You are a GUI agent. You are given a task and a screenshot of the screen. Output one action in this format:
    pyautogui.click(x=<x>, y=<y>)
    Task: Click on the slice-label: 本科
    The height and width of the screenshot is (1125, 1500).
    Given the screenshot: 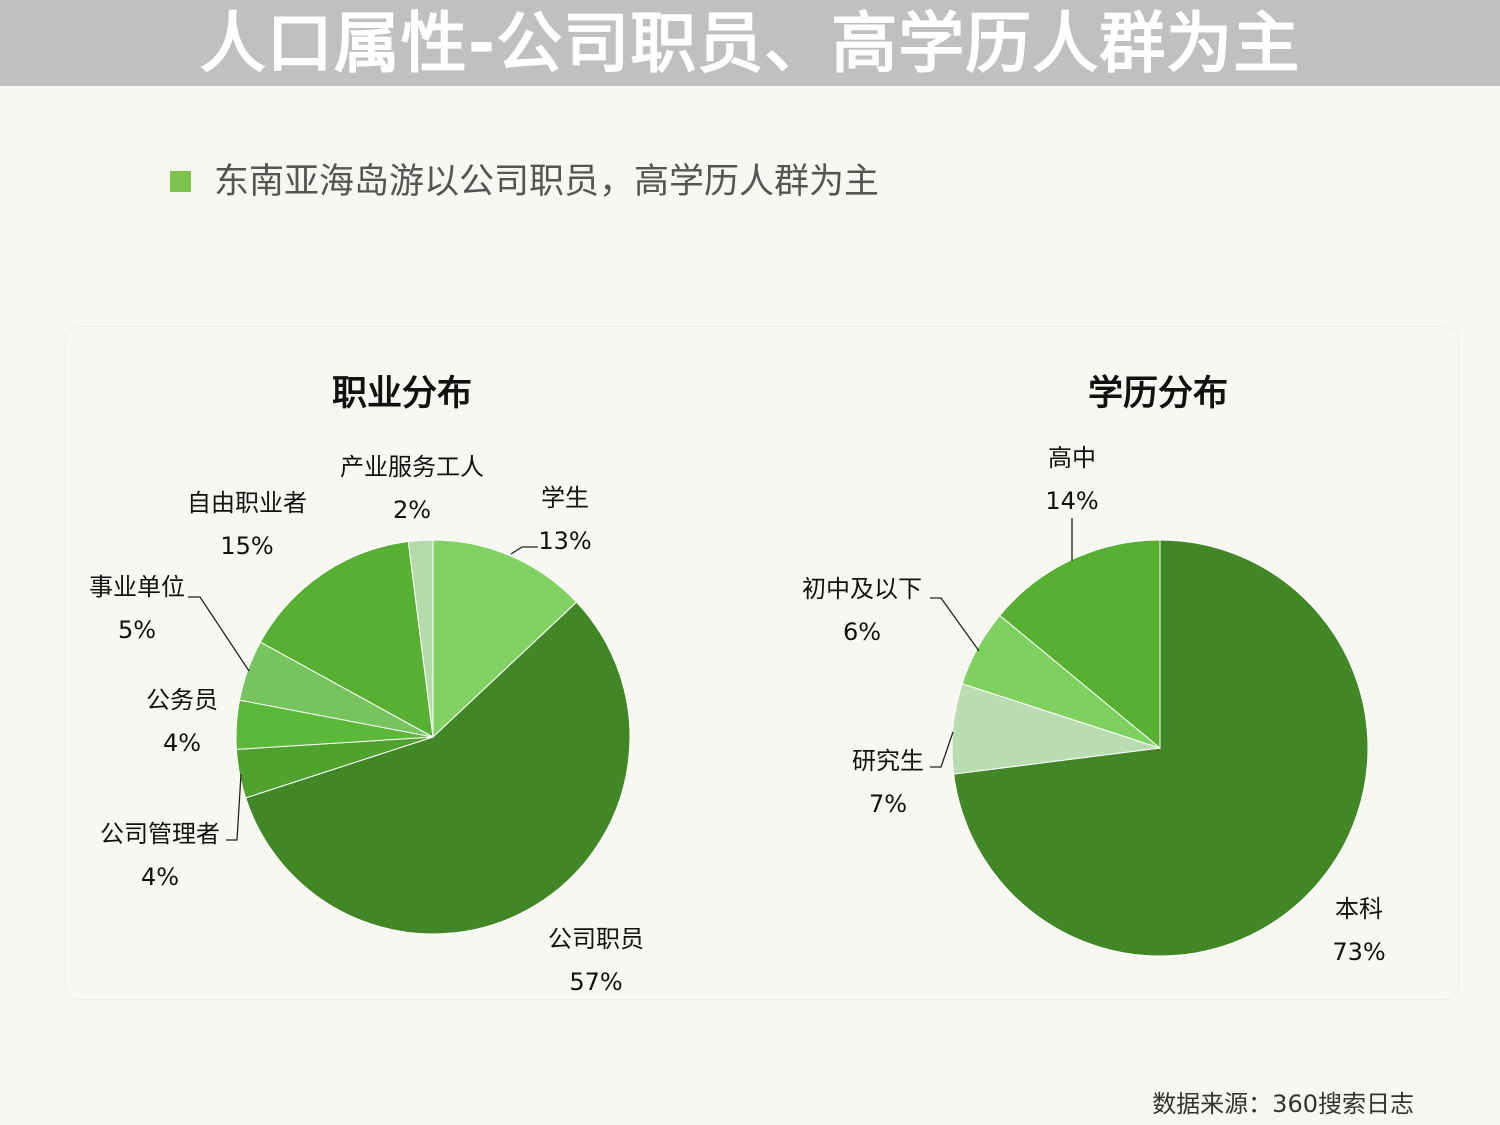 What is the action you would take?
    pyautogui.click(x=1359, y=909)
    